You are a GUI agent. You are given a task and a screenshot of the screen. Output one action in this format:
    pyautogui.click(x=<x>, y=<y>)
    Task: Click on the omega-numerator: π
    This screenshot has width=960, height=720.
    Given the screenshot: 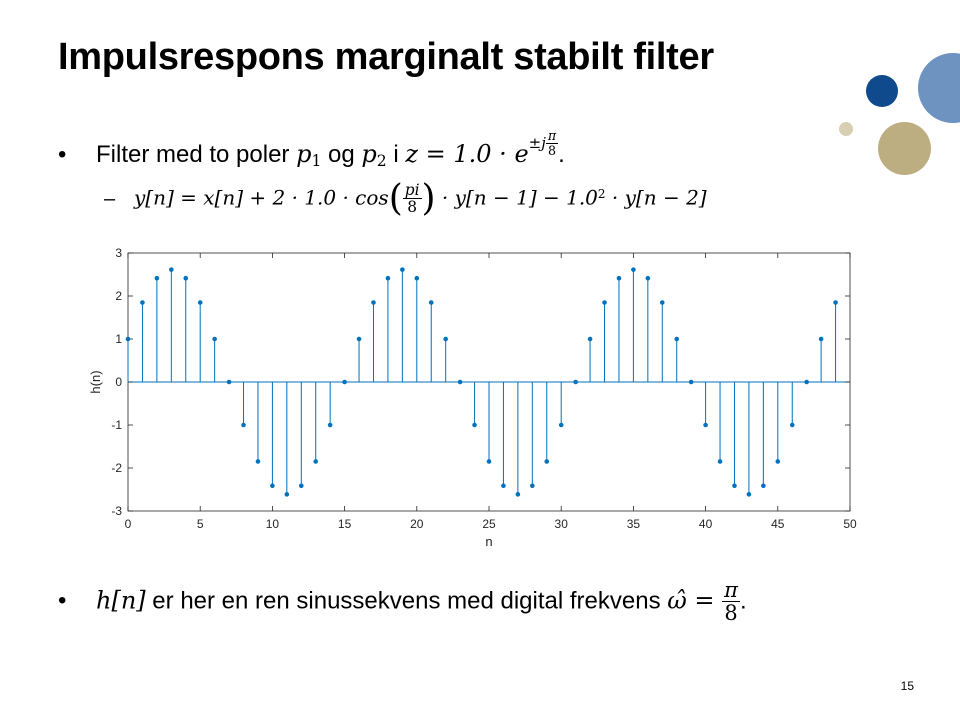 What is the action you would take?
    pyautogui.click(x=731, y=590)
    